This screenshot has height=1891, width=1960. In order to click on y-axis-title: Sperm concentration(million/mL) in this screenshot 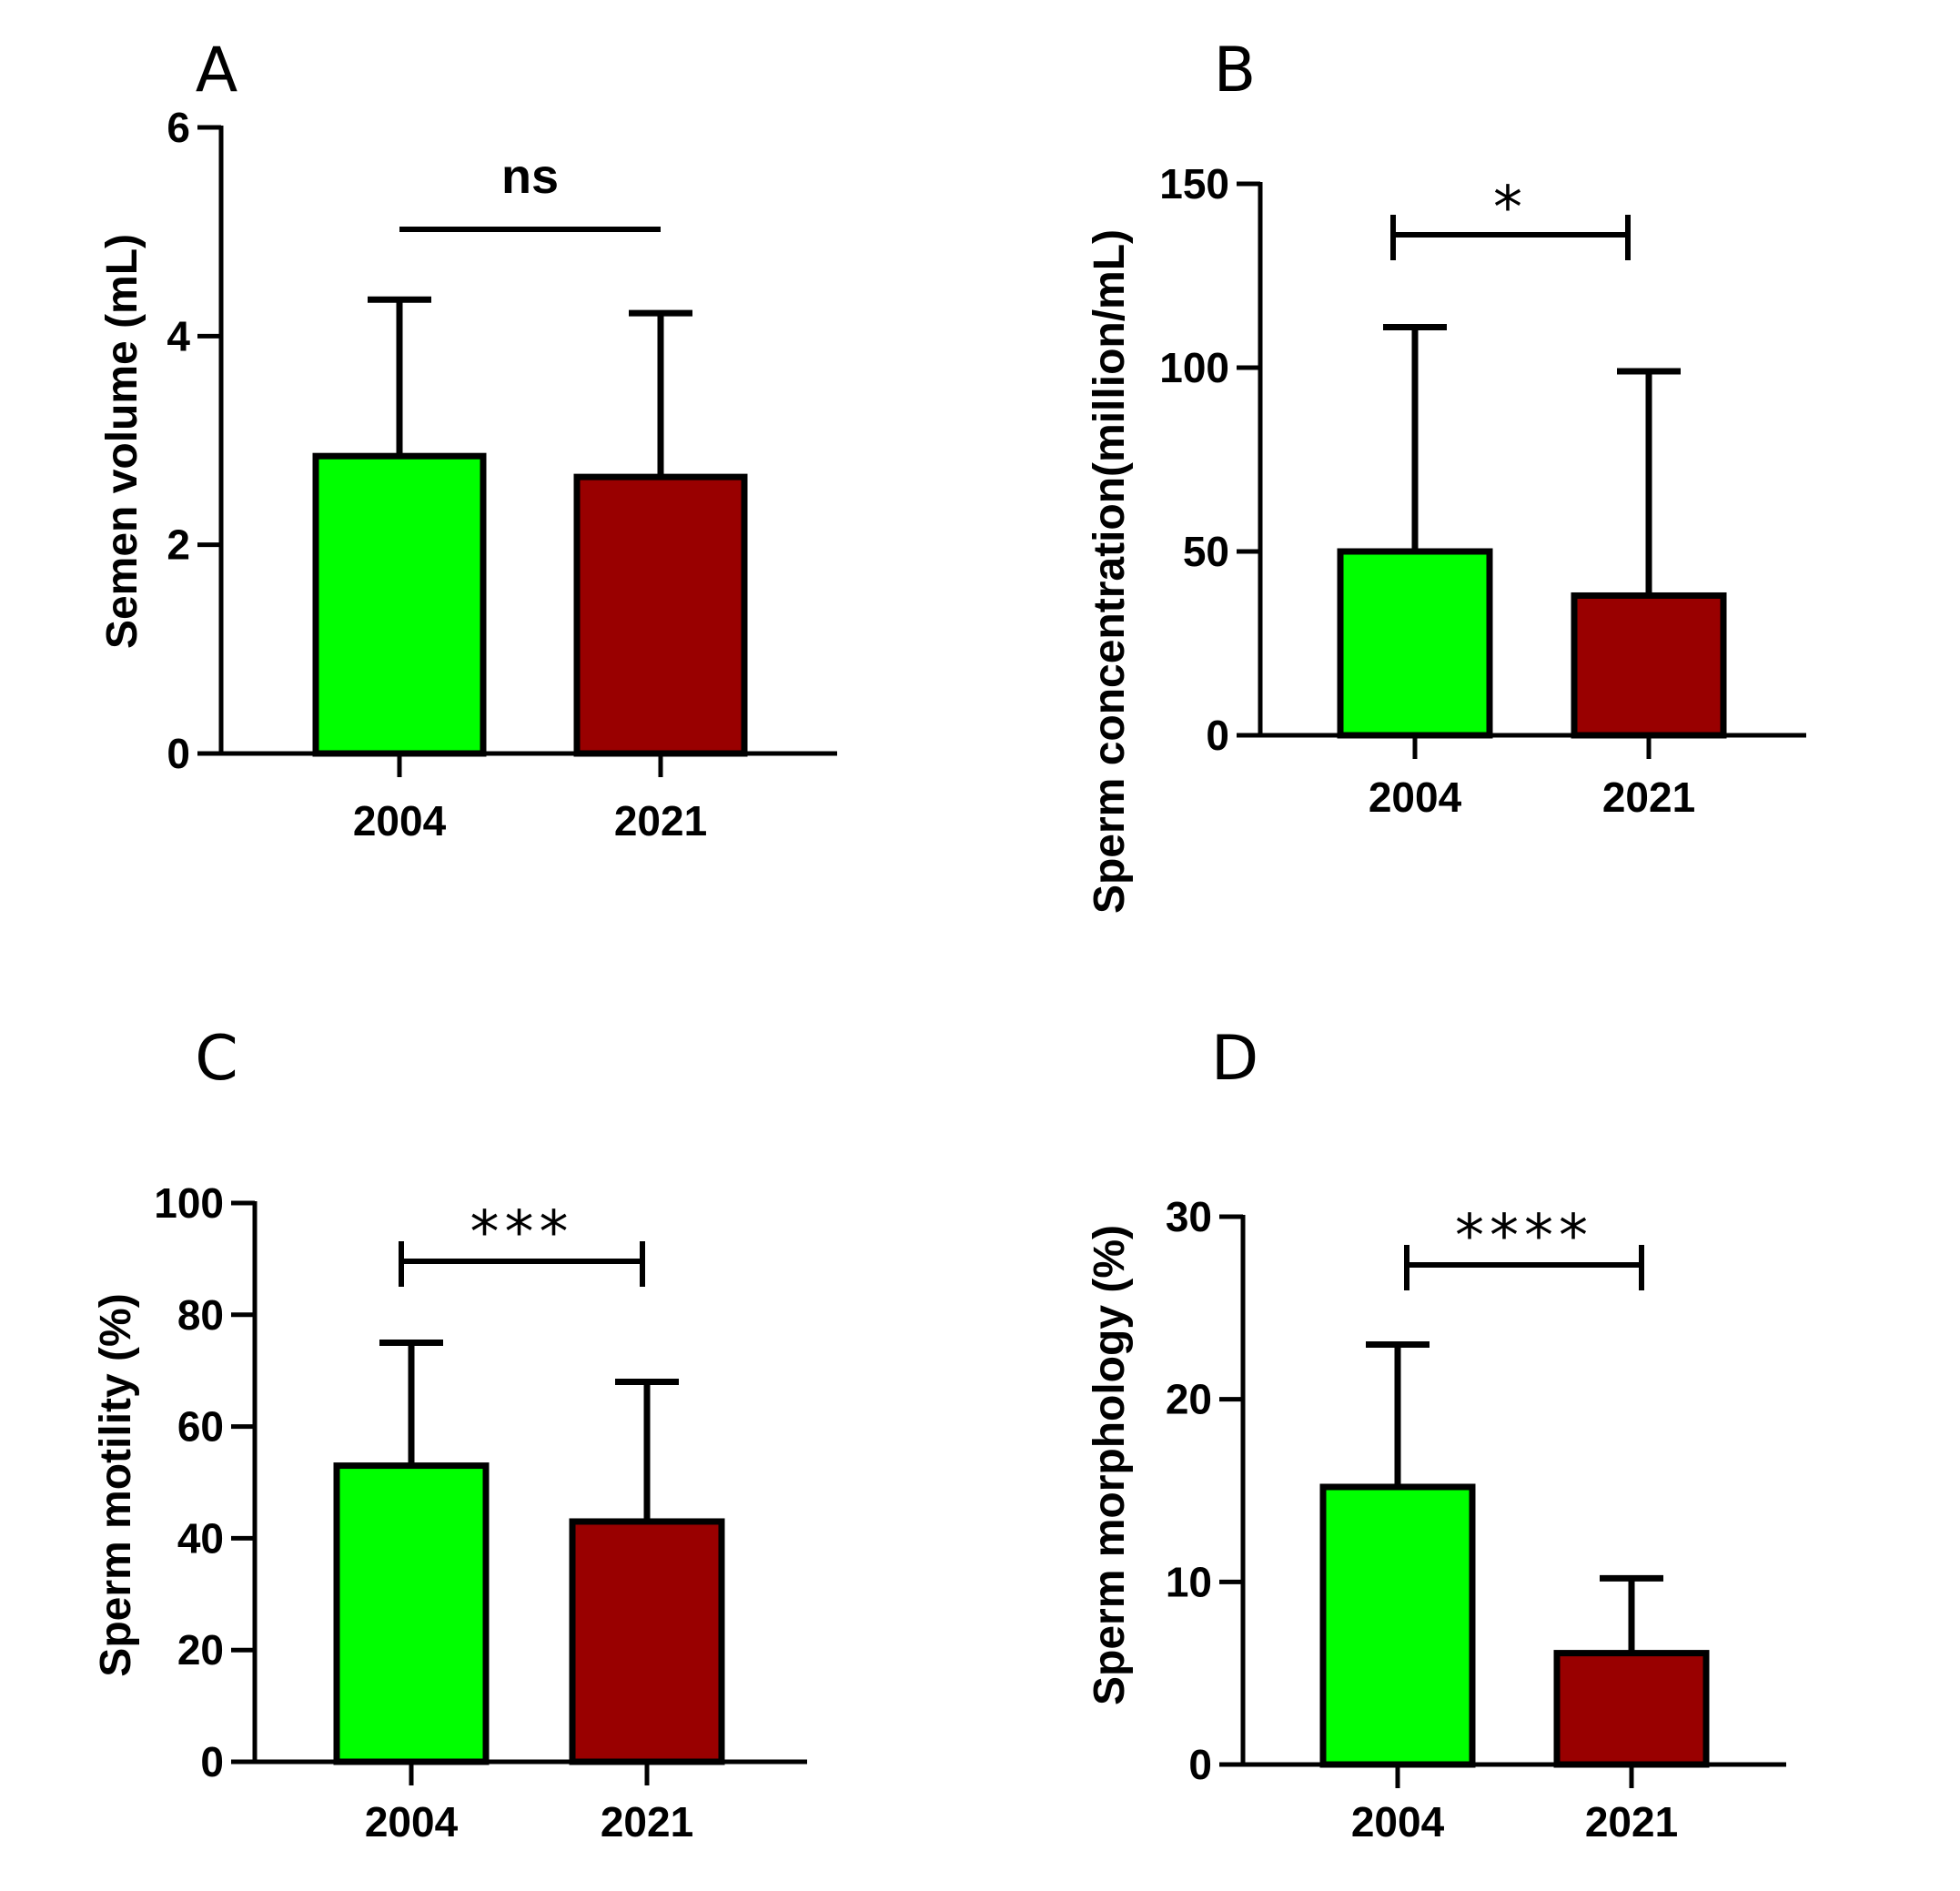, I will do `click(1110, 571)`.